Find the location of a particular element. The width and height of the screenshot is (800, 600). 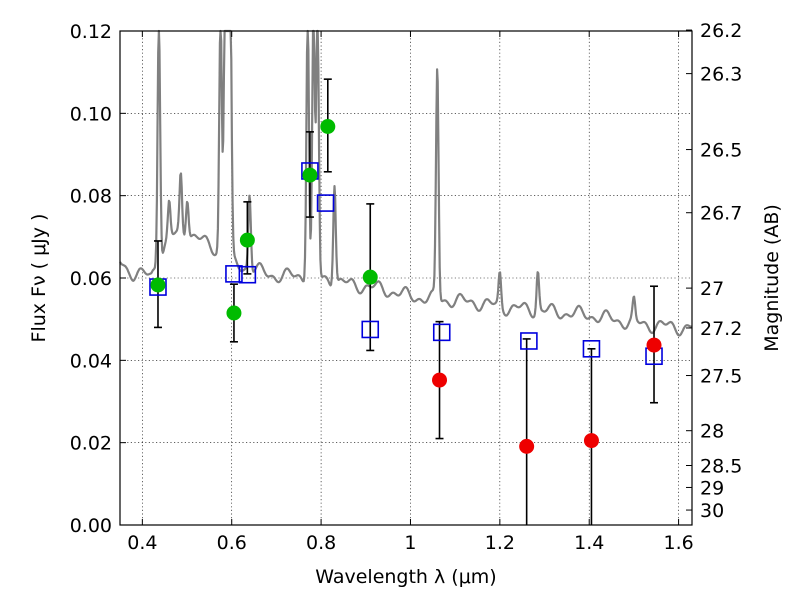

mag-tick-label: 26.2 is located at coordinates (721, 31).